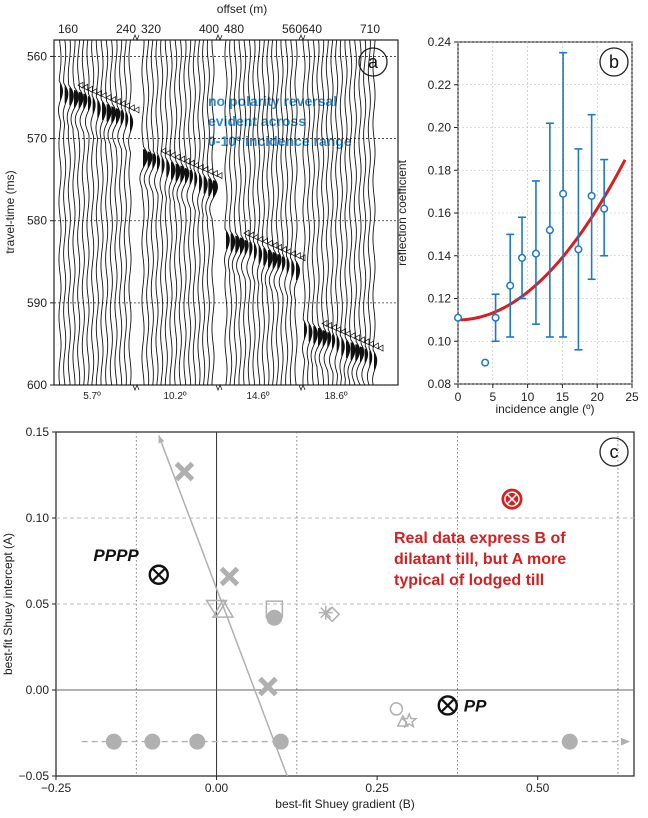  What do you see at coordinates (332, 614) in the screenshot?
I see `panel-c-diamond-marker` at bounding box center [332, 614].